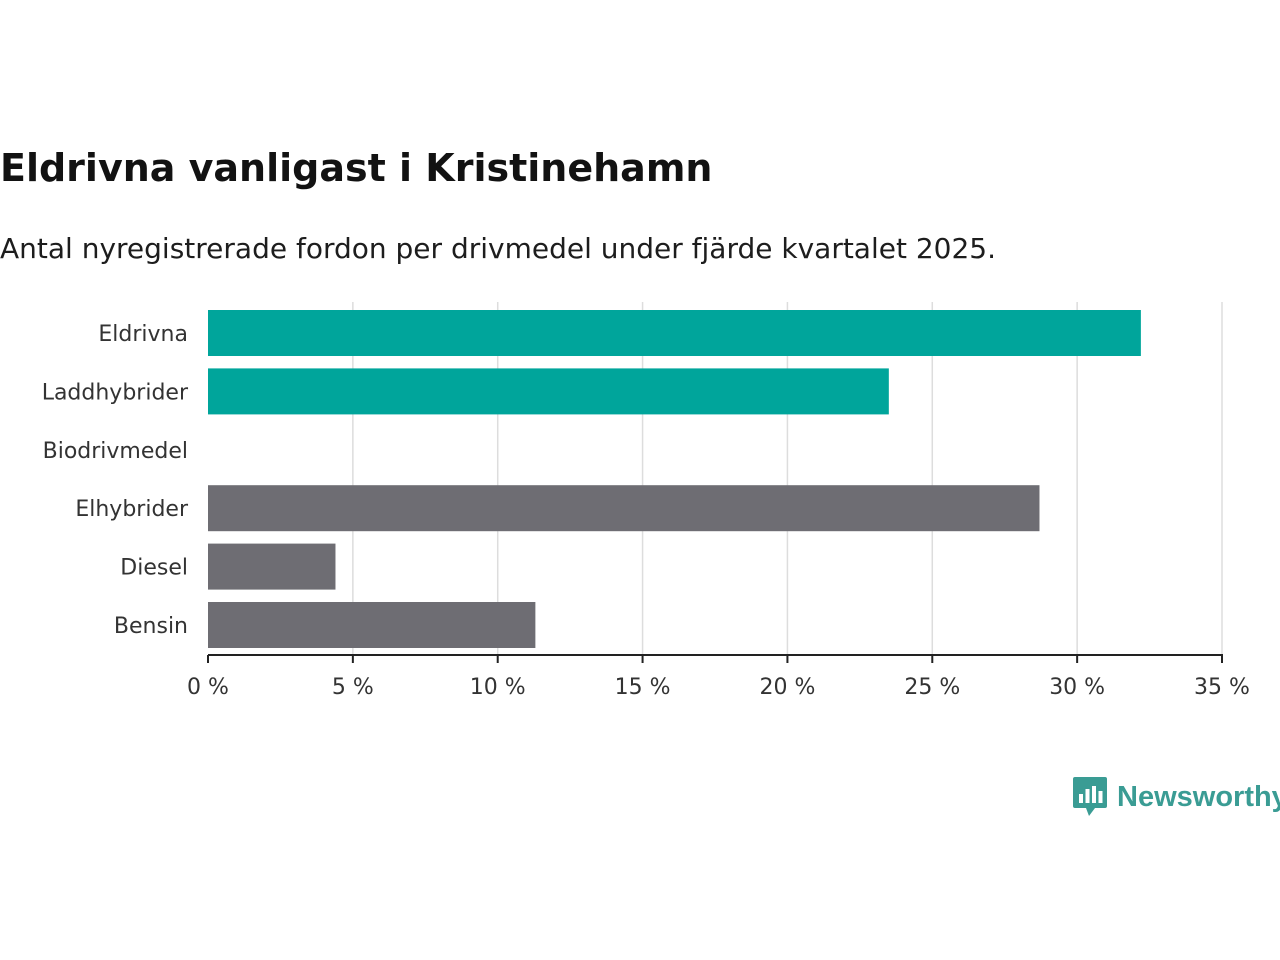 The image size is (1280, 960). Describe the element at coordinates (932, 687) in the screenshot. I see `x-tick-label: 25 %` at that location.